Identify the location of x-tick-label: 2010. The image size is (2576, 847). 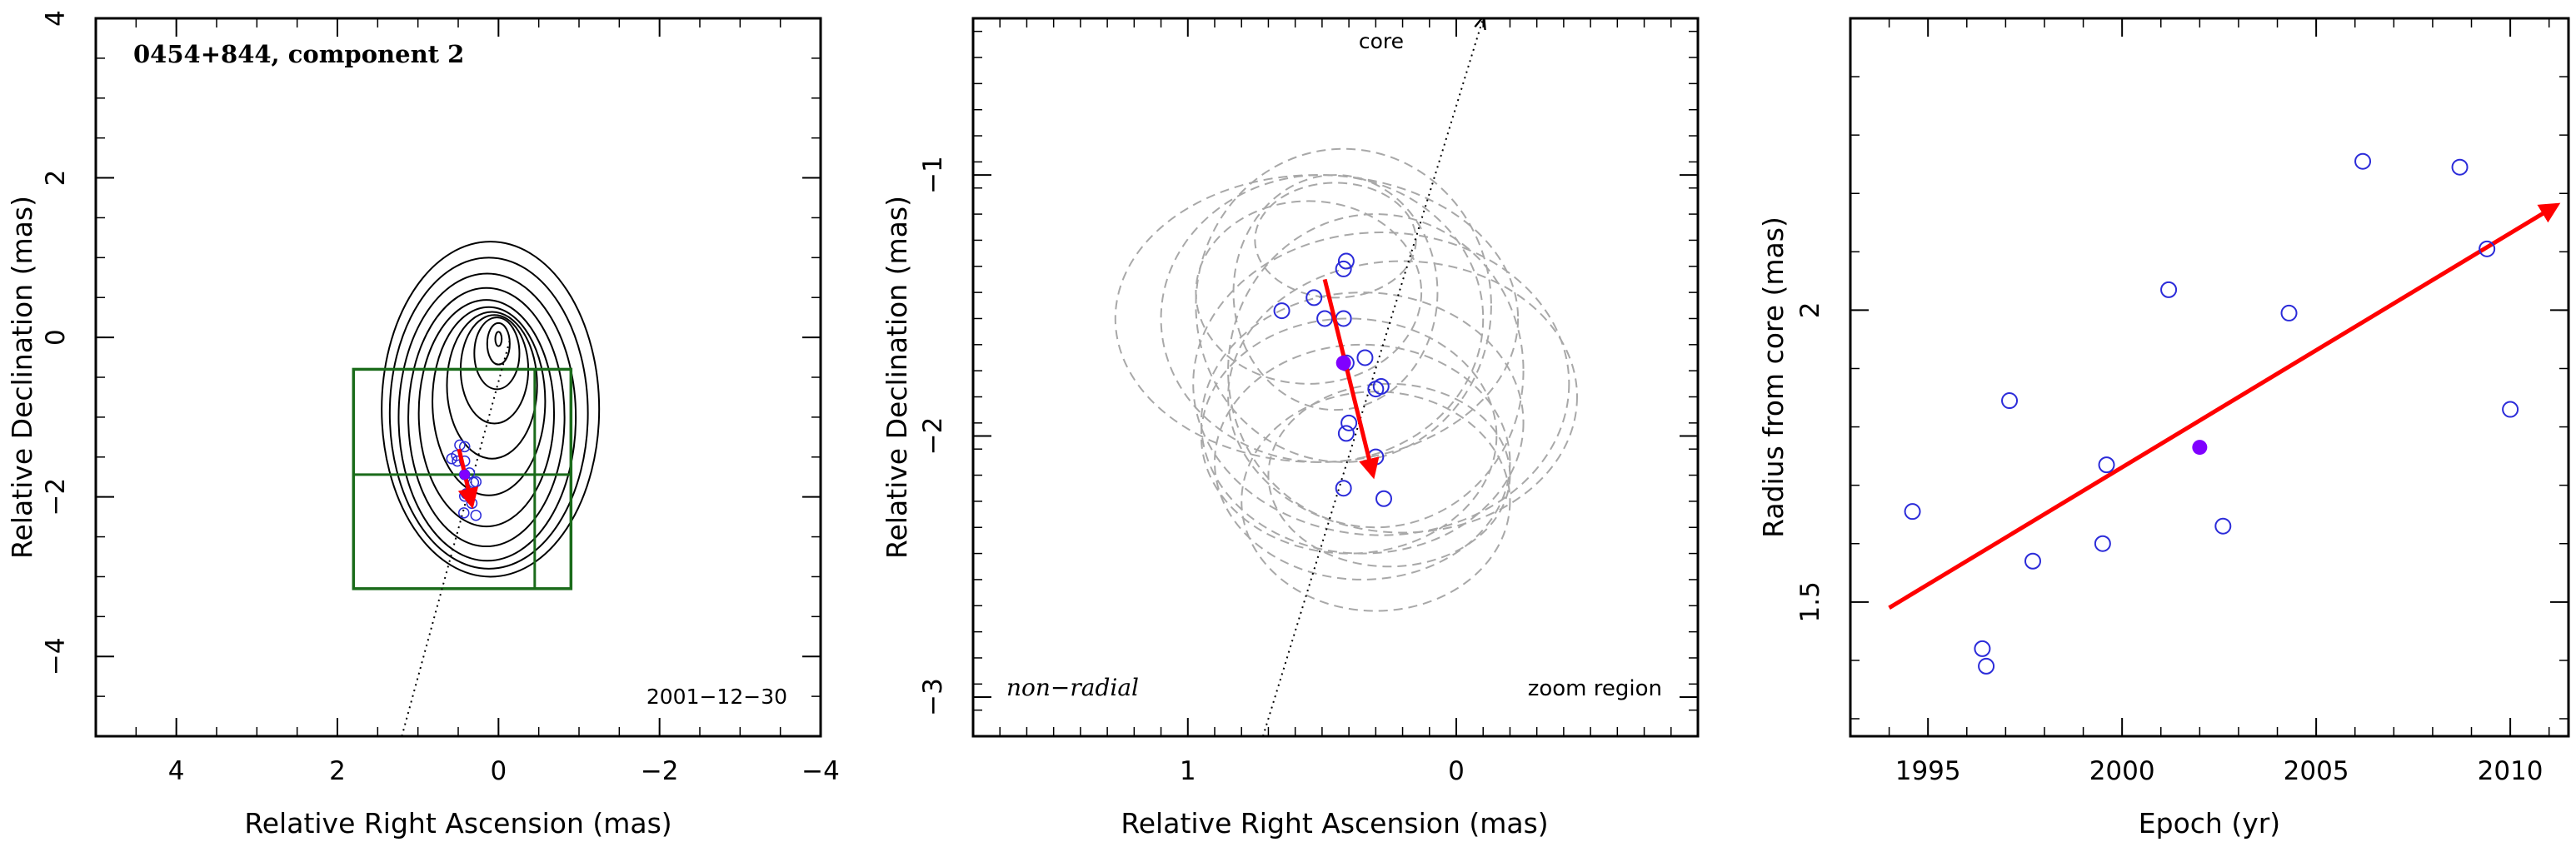
(2511, 771).